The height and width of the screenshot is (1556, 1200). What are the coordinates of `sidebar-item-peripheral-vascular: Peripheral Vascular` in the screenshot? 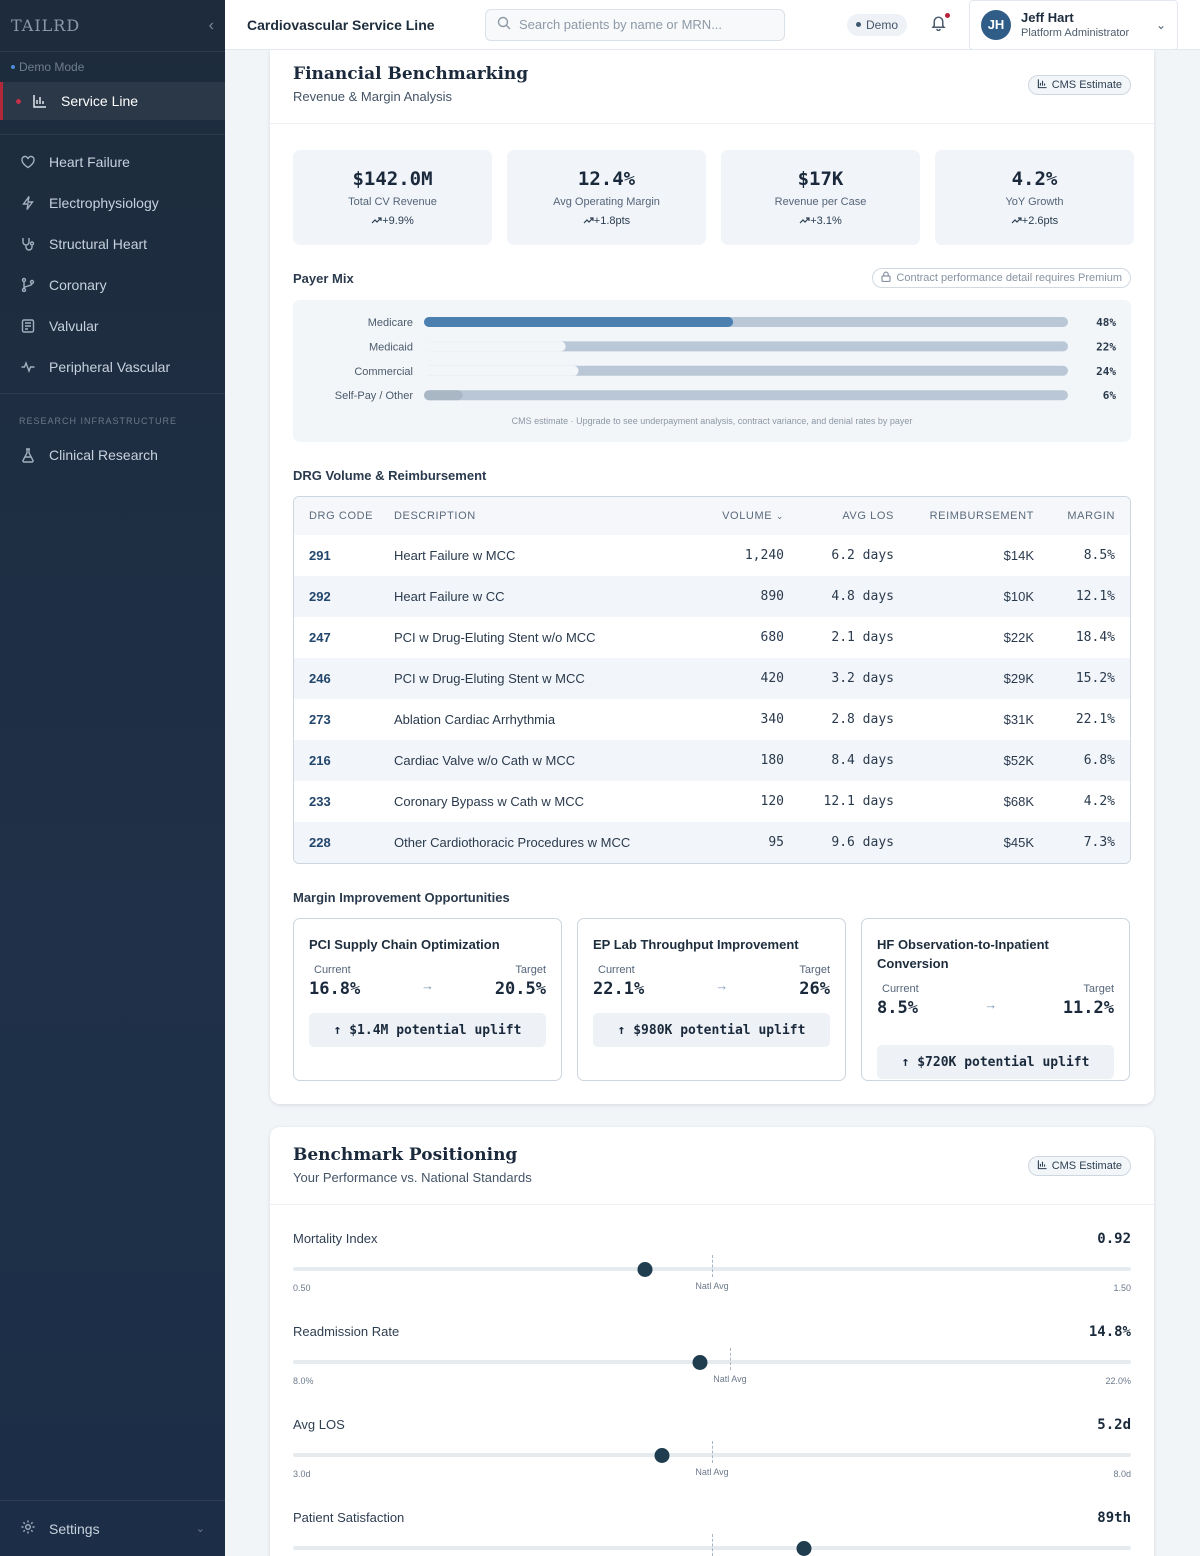 It's located at (112, 366).